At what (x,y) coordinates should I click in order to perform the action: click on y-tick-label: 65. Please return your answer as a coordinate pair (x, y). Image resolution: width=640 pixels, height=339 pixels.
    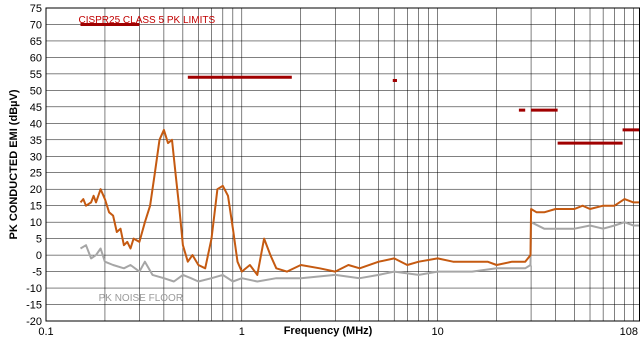
    Looking at the image, I should click on (36, 42).